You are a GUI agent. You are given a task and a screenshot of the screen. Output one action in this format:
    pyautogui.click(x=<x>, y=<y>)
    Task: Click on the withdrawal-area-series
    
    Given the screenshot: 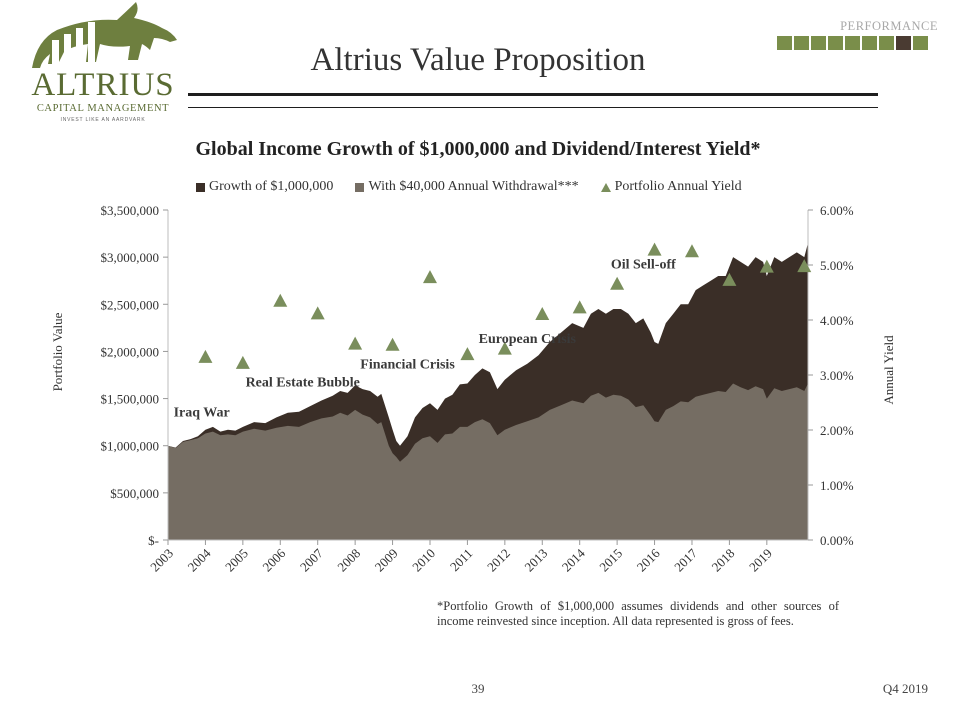 What is the action you would take?
    pyautogui.click(x=488, y=461)
    